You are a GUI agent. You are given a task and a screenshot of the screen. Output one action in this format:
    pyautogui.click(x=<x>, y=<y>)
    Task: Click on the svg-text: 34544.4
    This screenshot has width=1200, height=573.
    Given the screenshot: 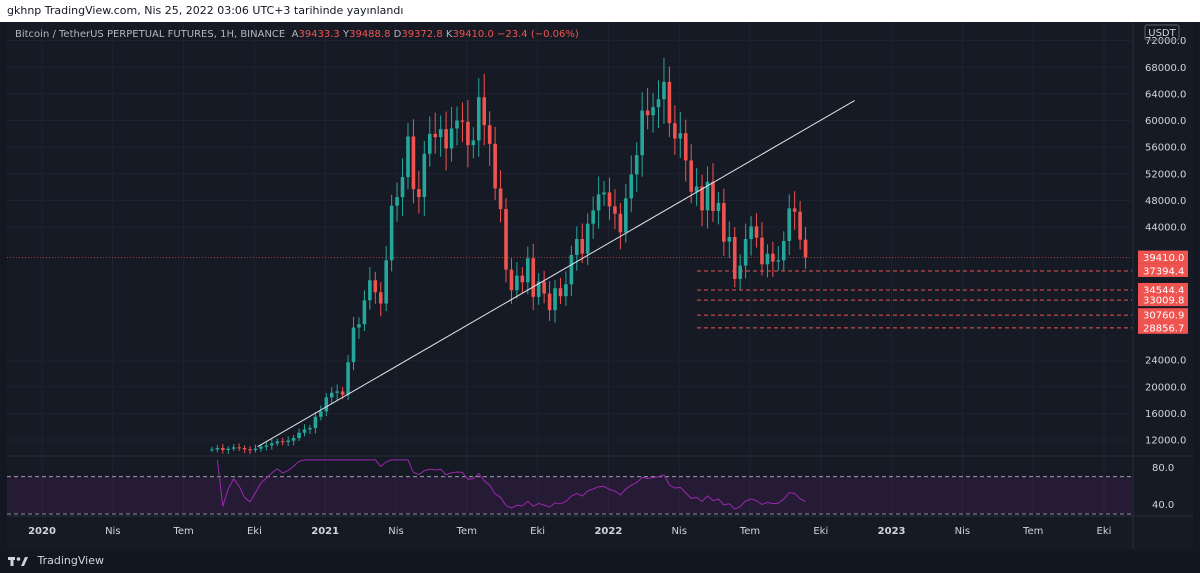 What is the action you would take?
    pyautogui.click(x=1163, y=290)
    